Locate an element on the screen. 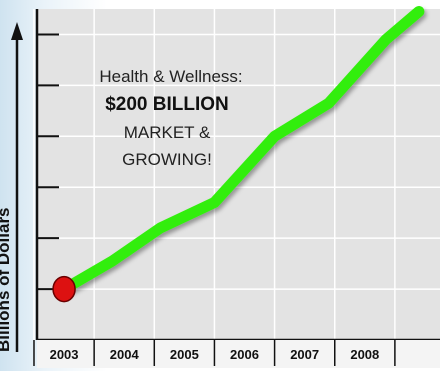 This screenshot has width=446, height=371. x-tick-label: 2006 is located at coordinates (244, 354).